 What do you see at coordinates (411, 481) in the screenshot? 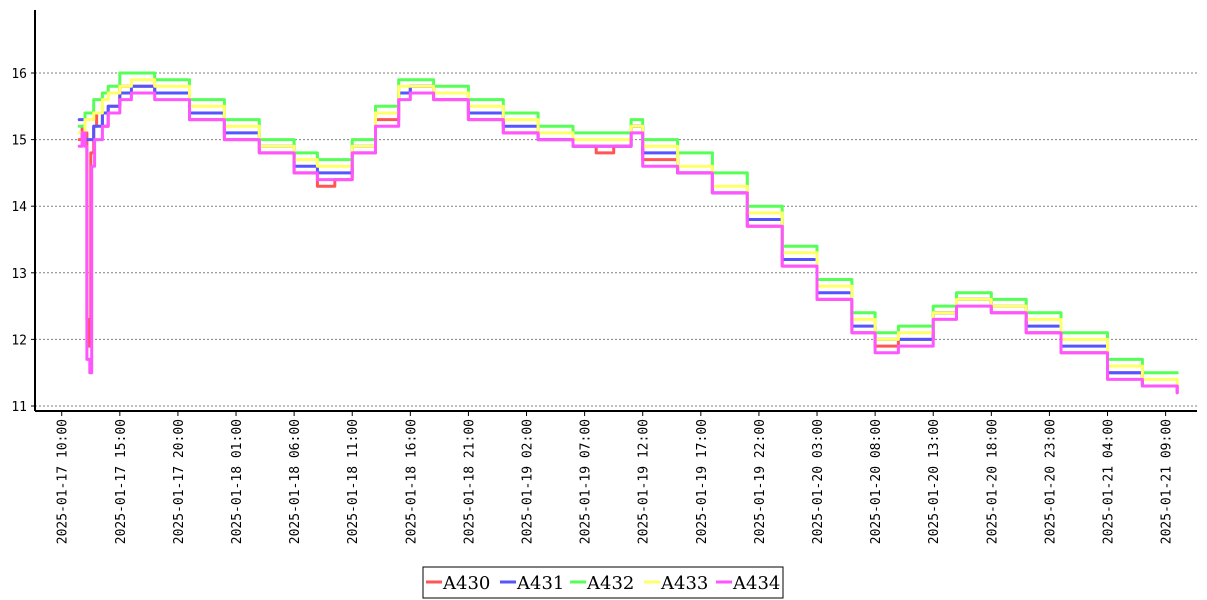
I see `x-tick-label: 2025-01-18 16:00` at bounding box center [411, 481].